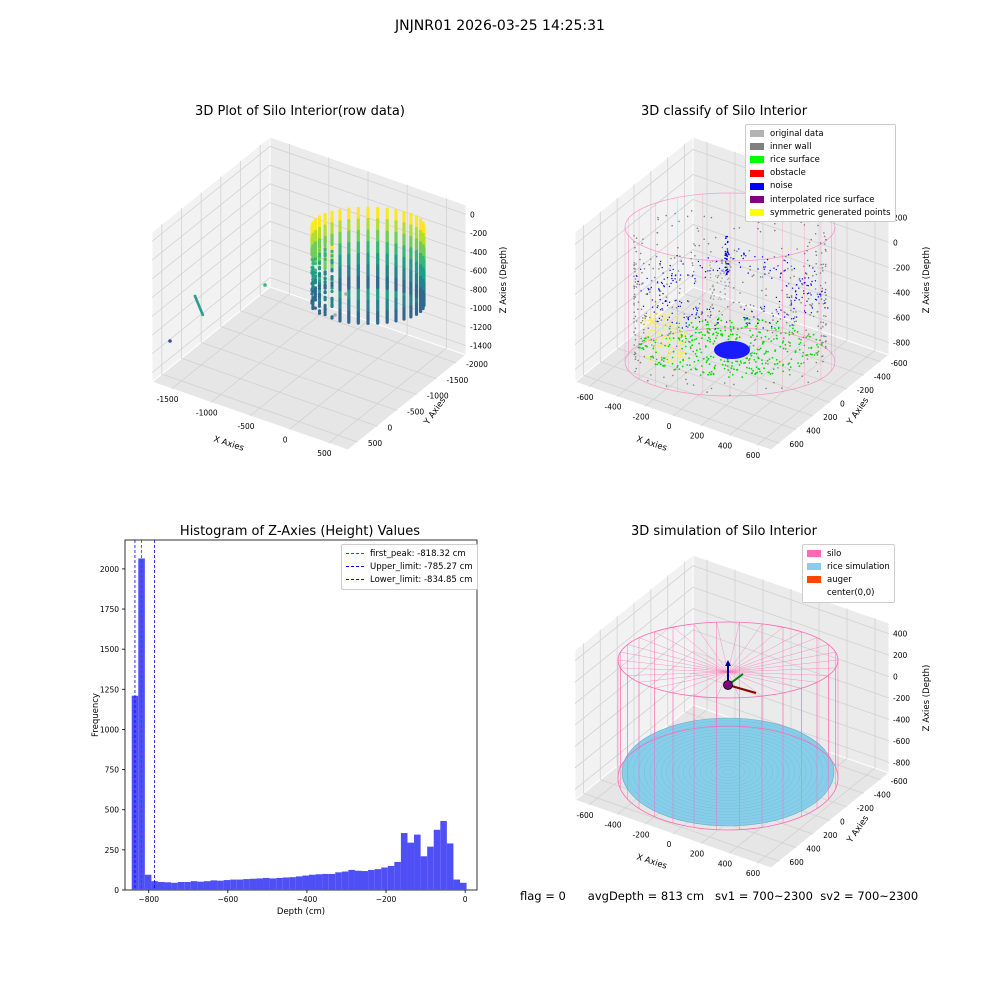  Describe the element at coordinates (851, 593) in the screenshot. I see `simulation-legend-label: center(0,0)` at that location.